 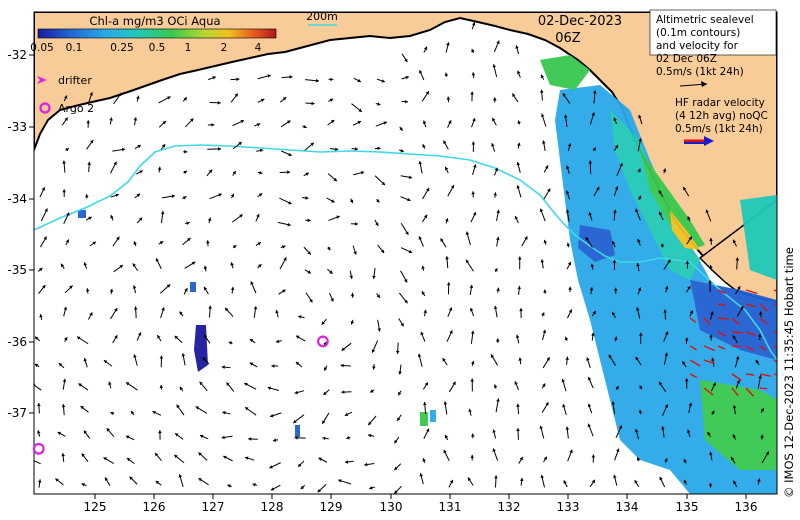 What do you see at coordinates (65, 94) in the screenshot?
I see `drifter-argo-legend: drifter Argo 2` at bounding box center [65, 94].